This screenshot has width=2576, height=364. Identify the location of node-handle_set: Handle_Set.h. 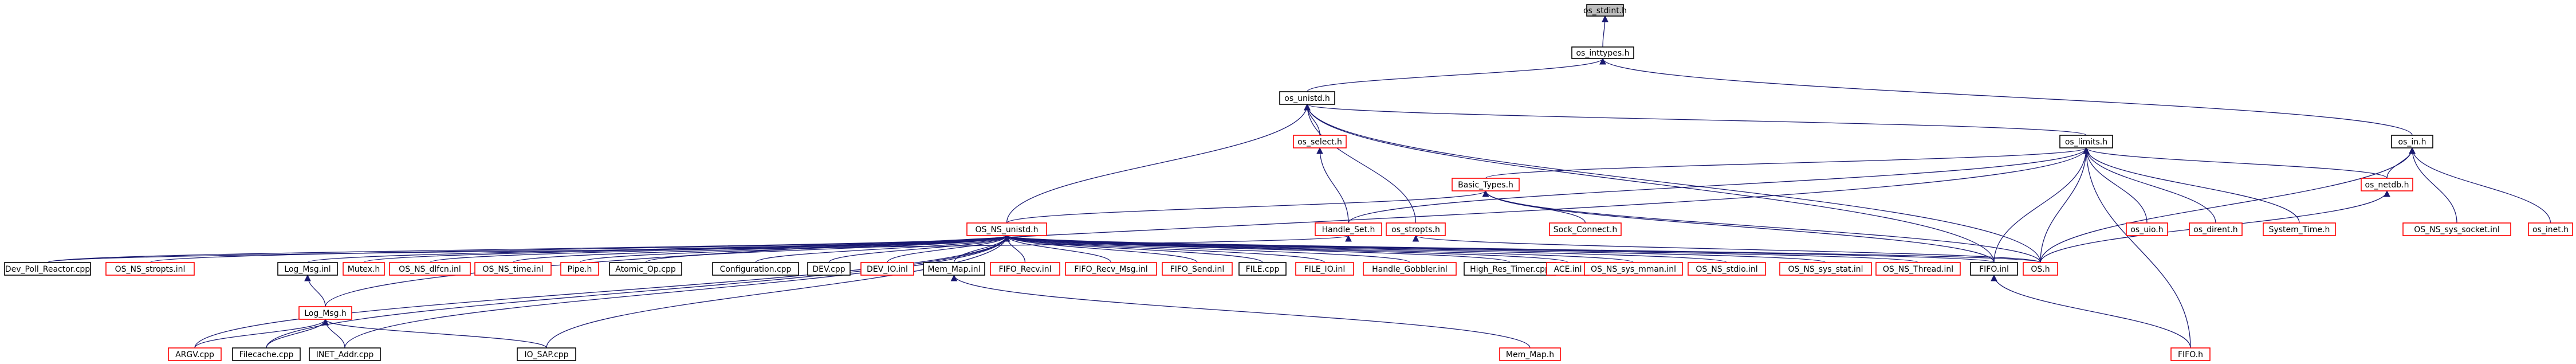
(1348, 229).